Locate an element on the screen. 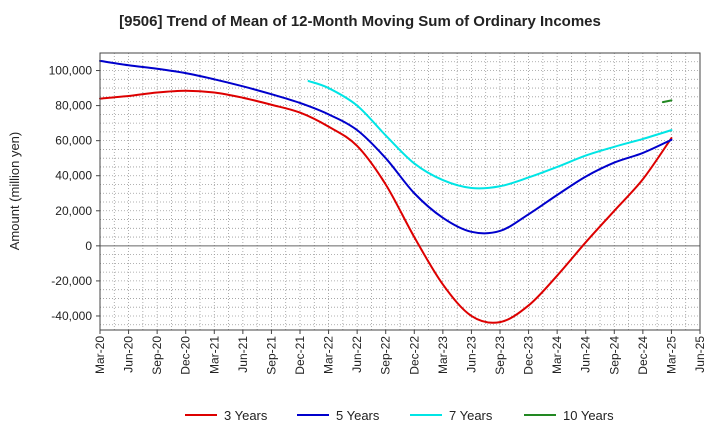 Image resolution: width=720 pixels, height=440 pixels. legend: 3 Years 5 Years 7 Years 10 Years is located at coordinates (399, 415).